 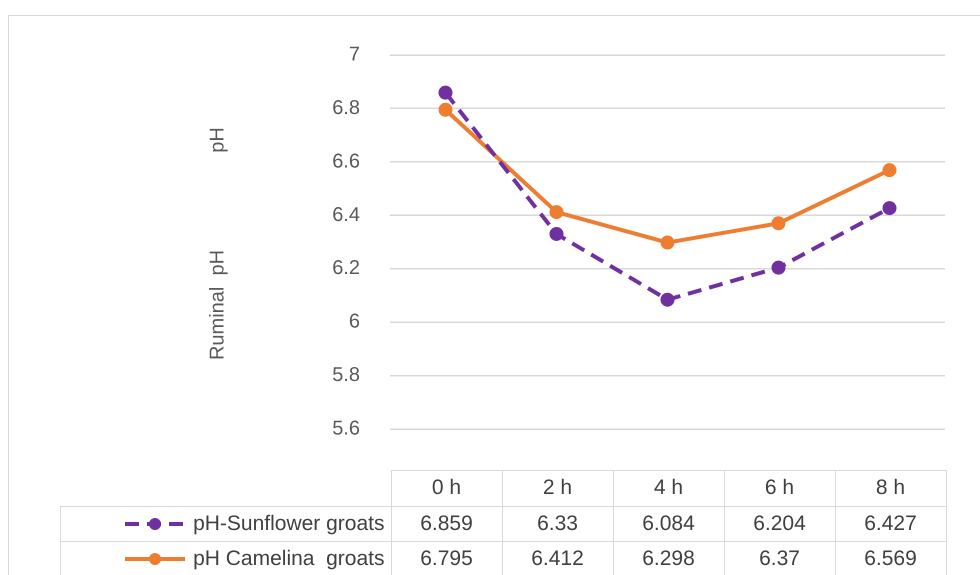 What do you see at coordinates (779, 558) in the screenshot?
I see `data-label: 6.37` at bounding box center [779, 558].